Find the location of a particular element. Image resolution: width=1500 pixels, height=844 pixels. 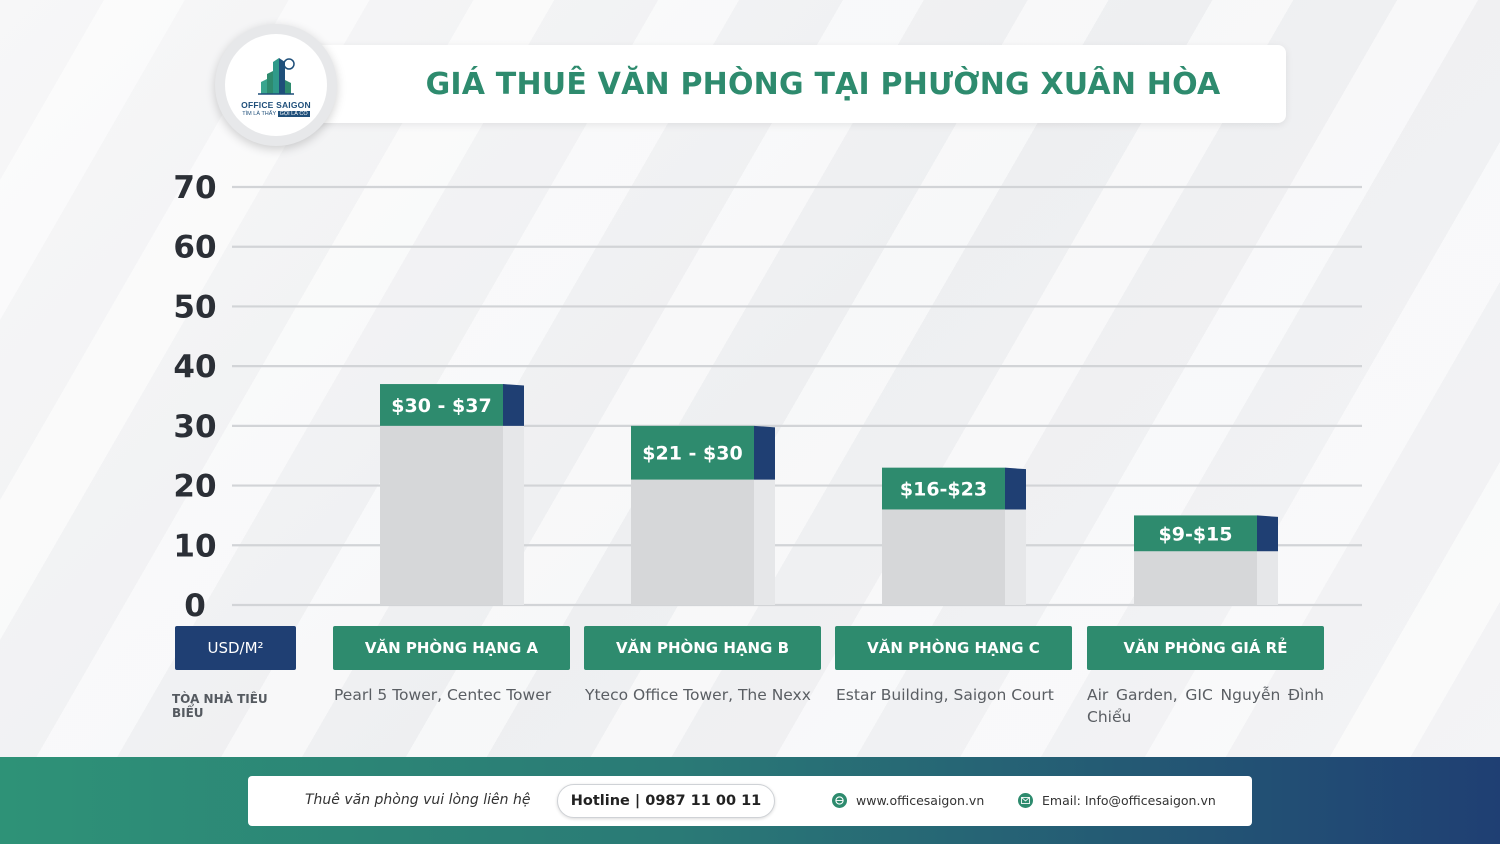

y-tick-label: 60 is located at coordinates (194, 248).